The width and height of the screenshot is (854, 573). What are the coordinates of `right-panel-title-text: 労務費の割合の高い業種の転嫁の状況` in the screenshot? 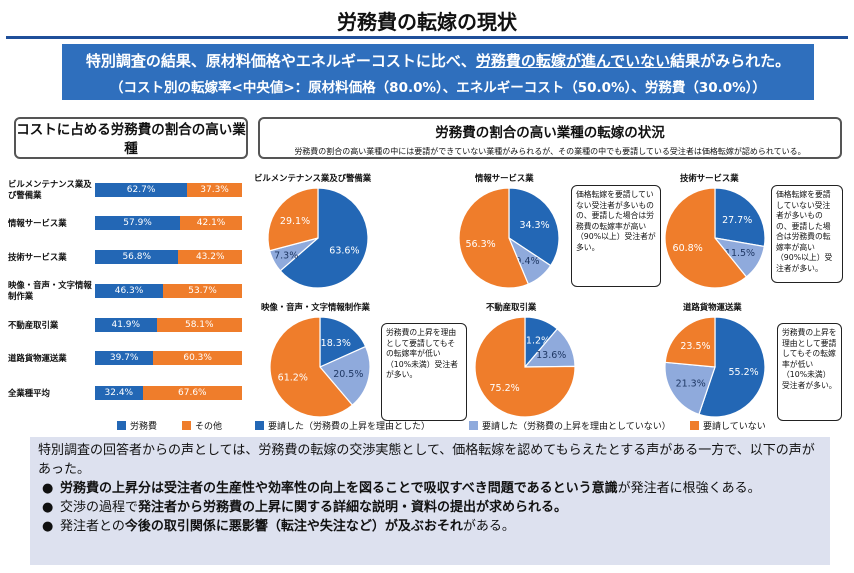 It's located at (550, 133).